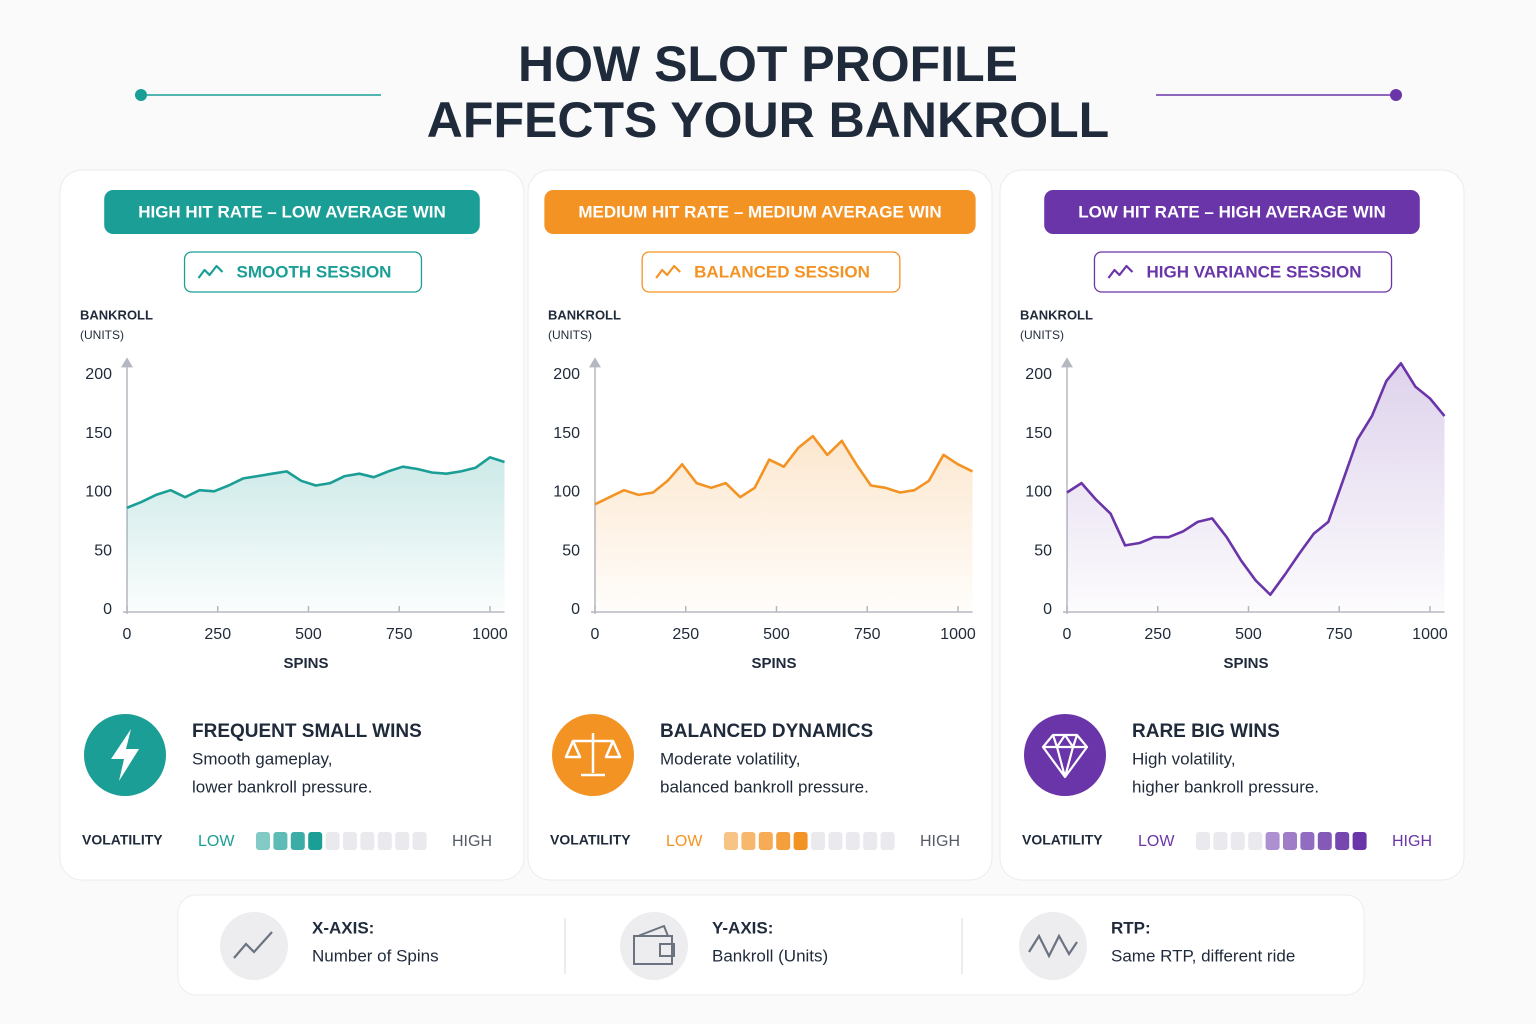 This screenshot has height=1024, width=1536. Describe the element at coordinates (262, 758) in the screenshot. I see `summary-text: Smooth gameplay,` at that location.